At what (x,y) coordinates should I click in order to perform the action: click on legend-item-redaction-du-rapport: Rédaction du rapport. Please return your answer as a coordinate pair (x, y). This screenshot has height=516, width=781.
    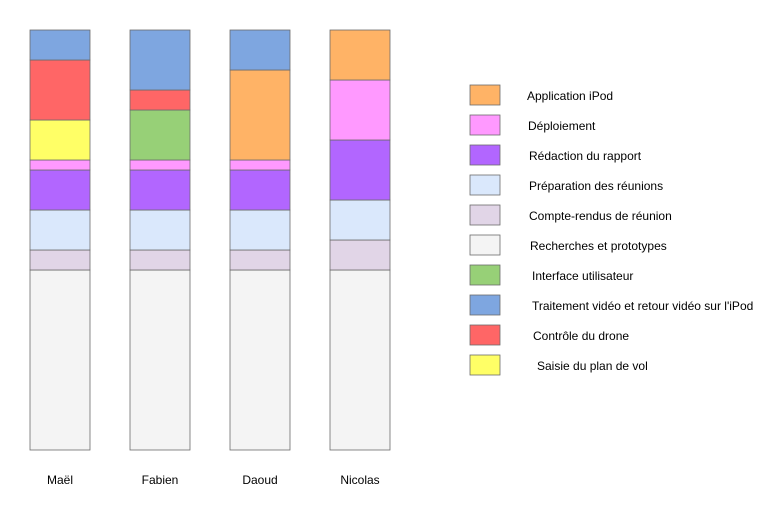
    Looking at the image, I should click on (555, 155).